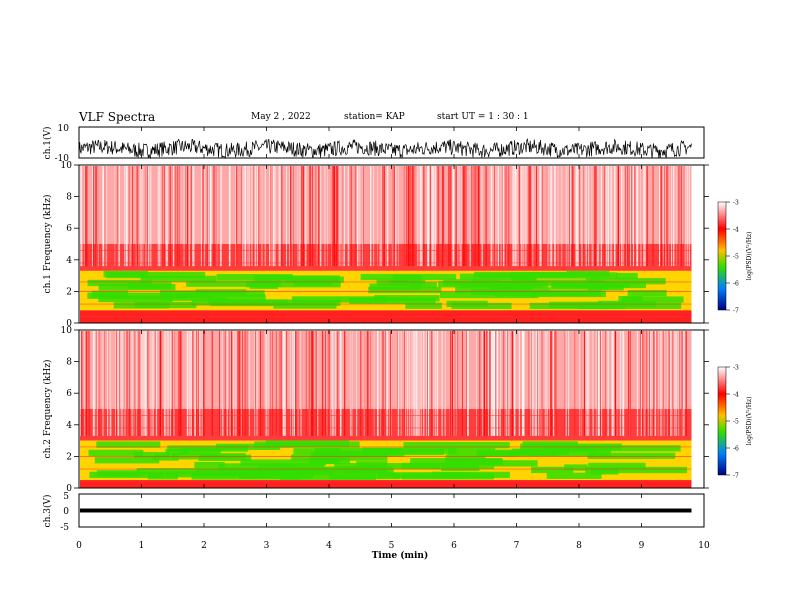  What do you see at coordinates (47, 244) in the screenshot?
I see `ch1-freq-ylabel: ch.1 Frequency (kHz)` at bounding box center [47, 244].